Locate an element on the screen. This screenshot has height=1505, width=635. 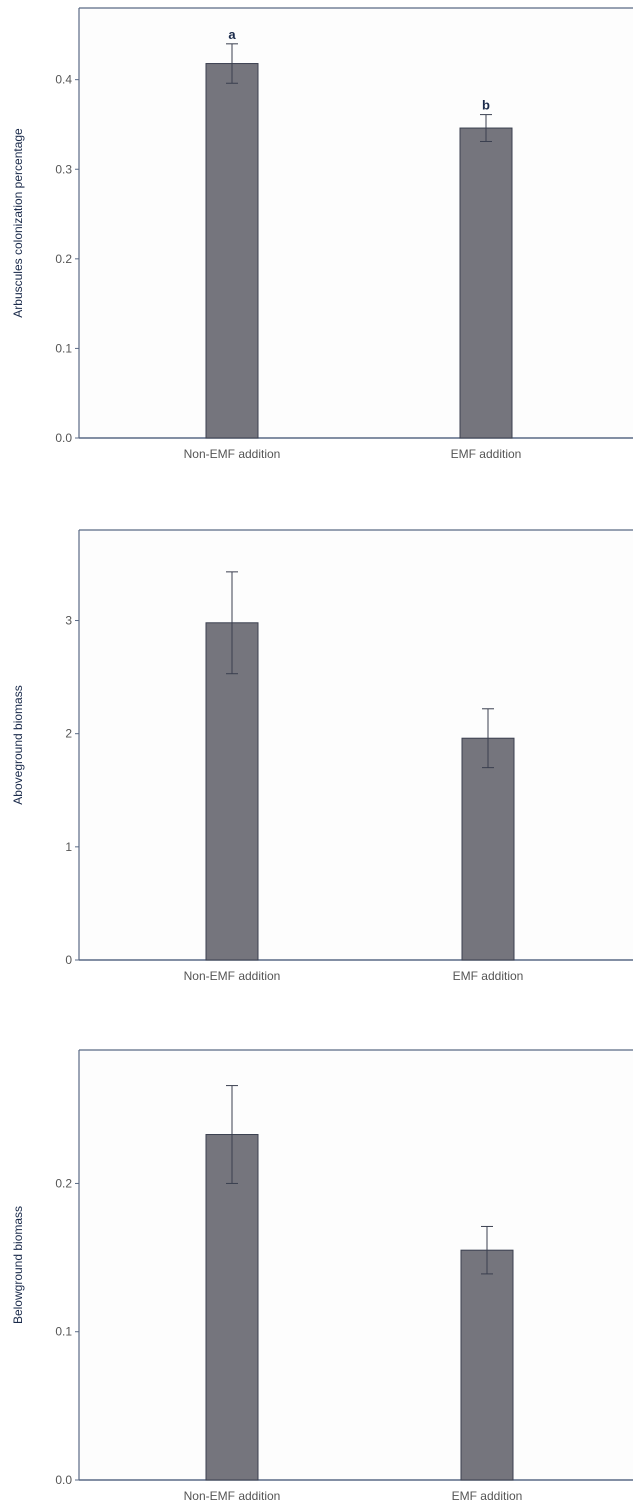
y-tick-label: 2 is located at coordinates (68, 734).